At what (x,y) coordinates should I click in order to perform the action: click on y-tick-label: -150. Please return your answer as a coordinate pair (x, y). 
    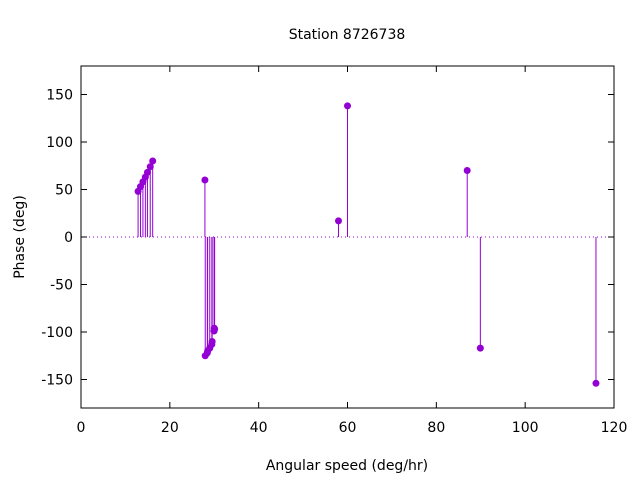
    Looking at the image, I should click on (57, 381).